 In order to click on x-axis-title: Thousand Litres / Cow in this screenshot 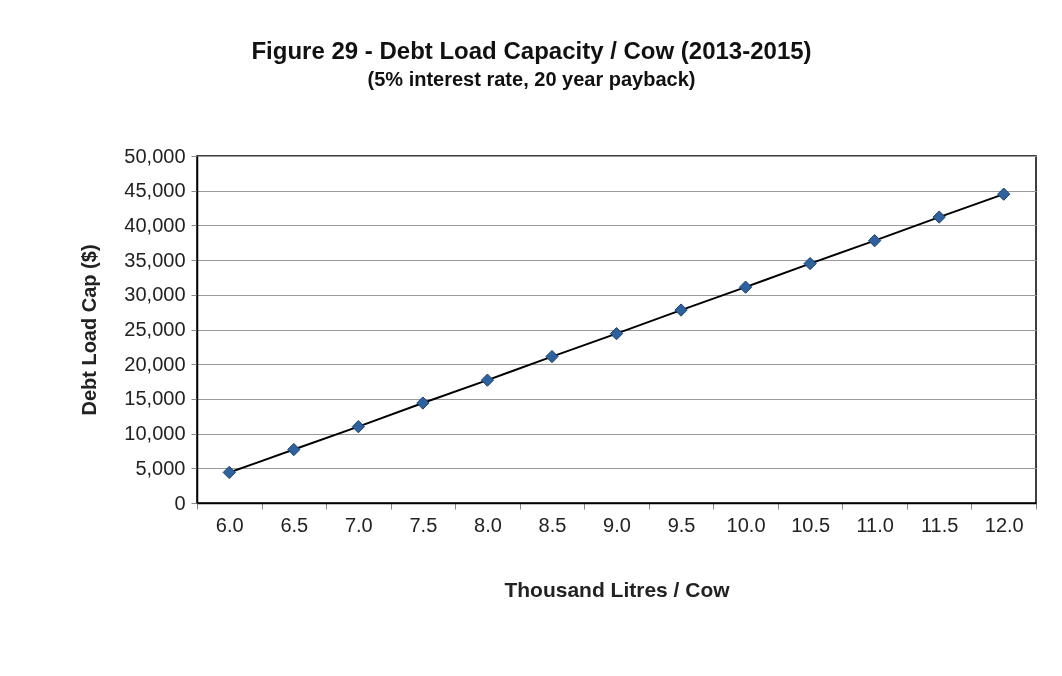, I will do `click(617, 589)`.